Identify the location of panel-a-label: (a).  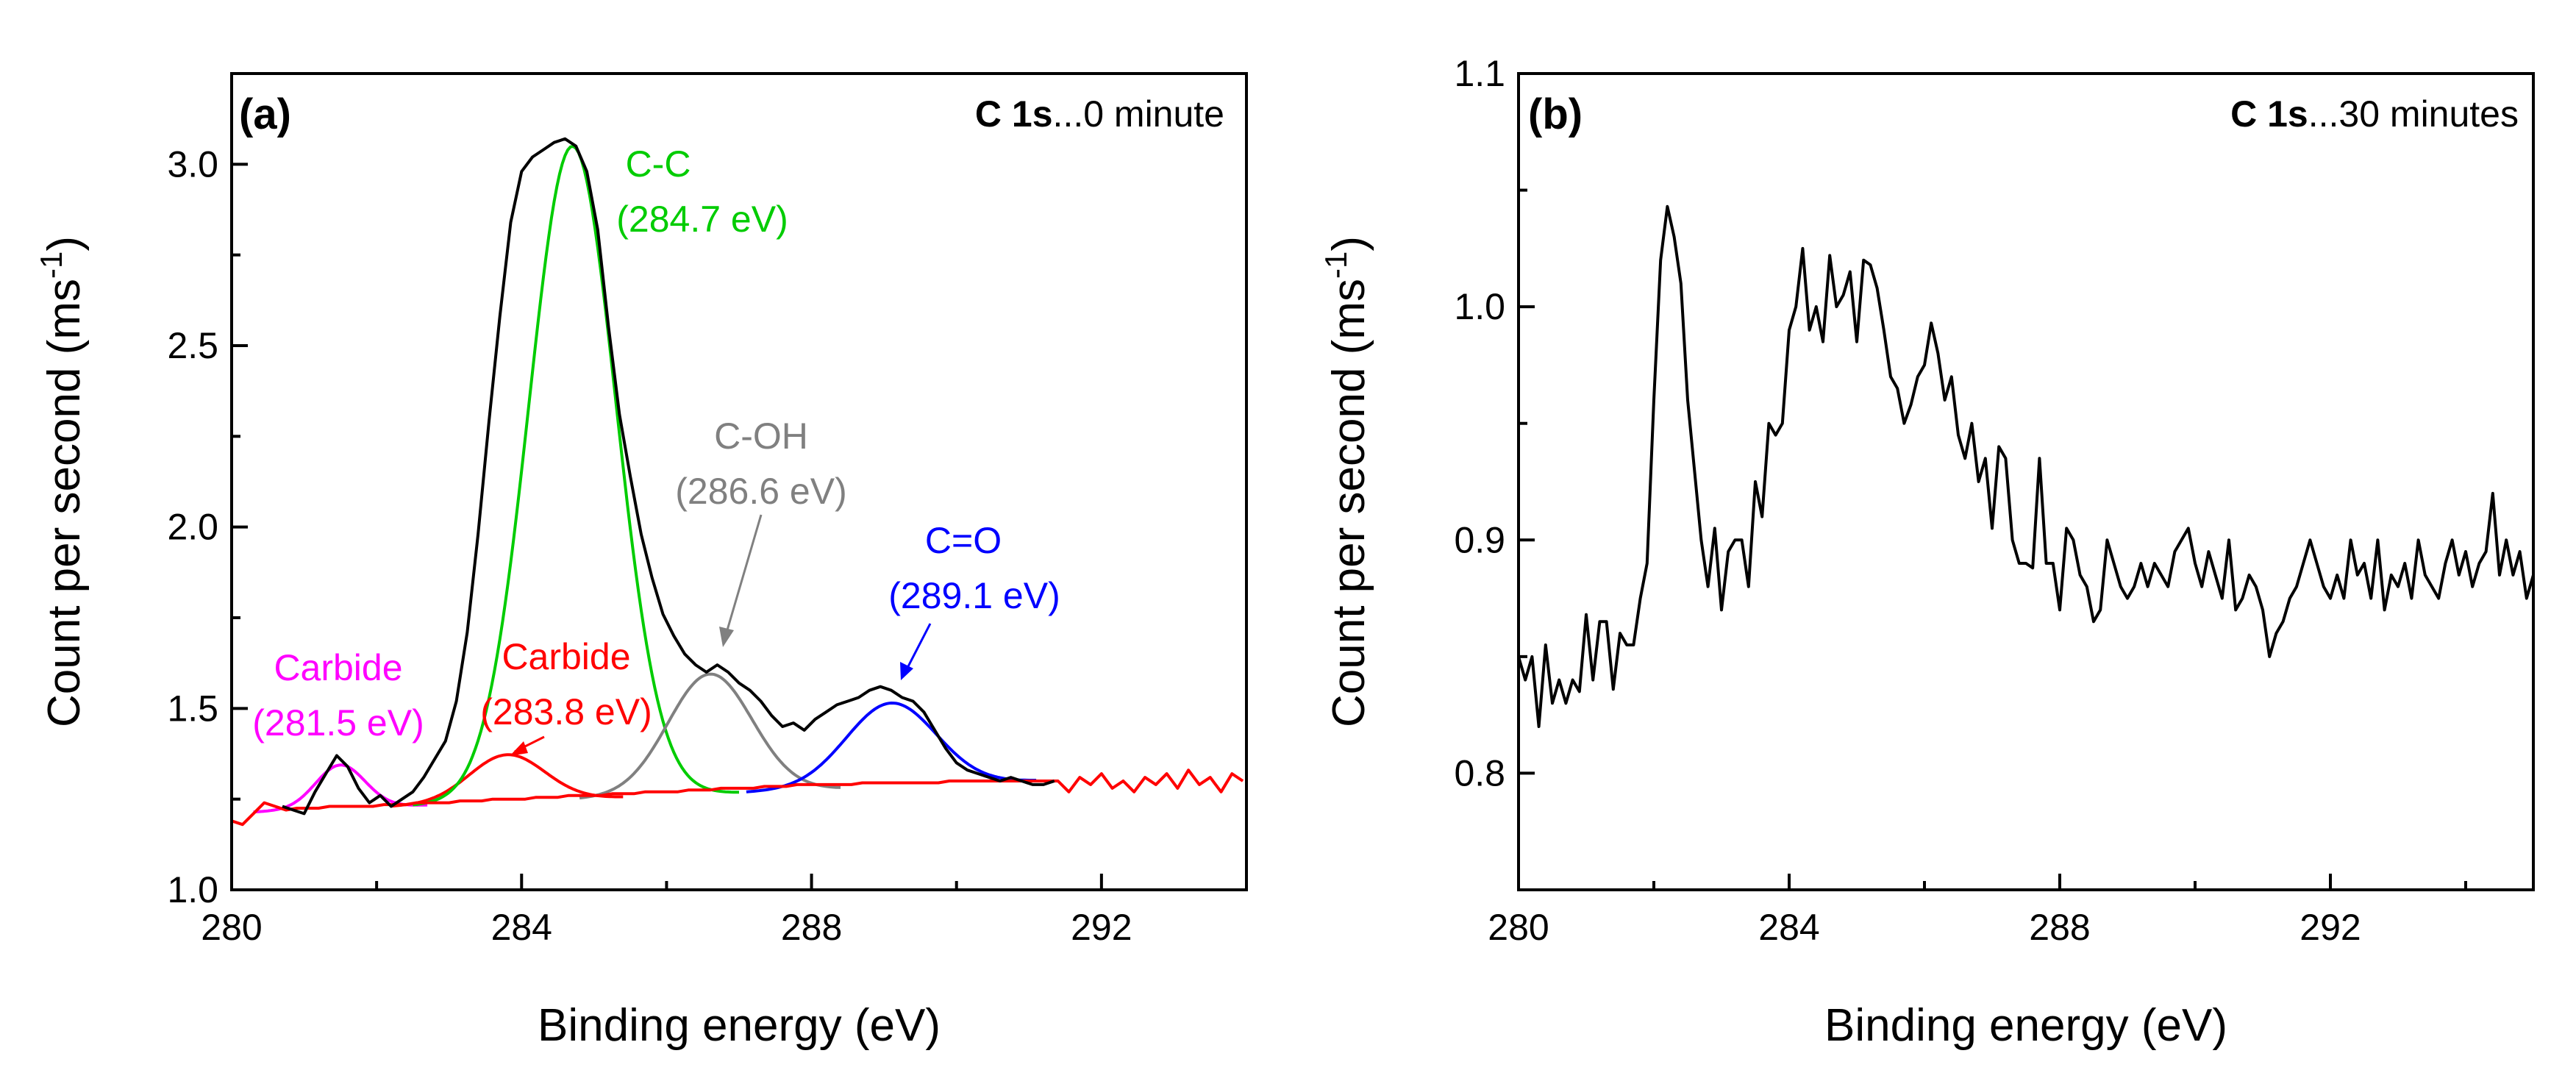
(265, 114).